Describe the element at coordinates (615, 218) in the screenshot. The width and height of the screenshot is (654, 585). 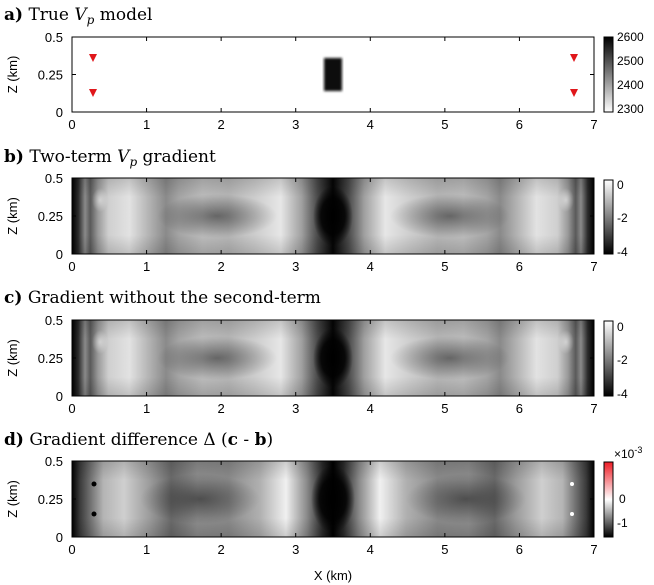
I see `colorbar-b: 0 -2 -4` at that location.